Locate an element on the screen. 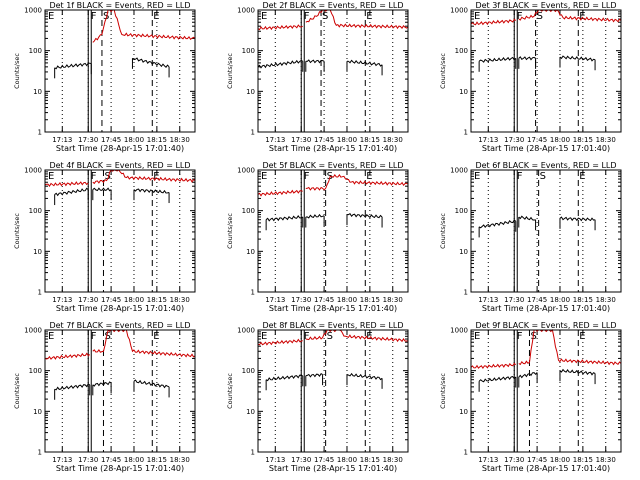 The height and width of the screenshot is (480, 640). panel-title: Det 9f BLACK = Events, RED = LLD is located at coordinates (545, 325).